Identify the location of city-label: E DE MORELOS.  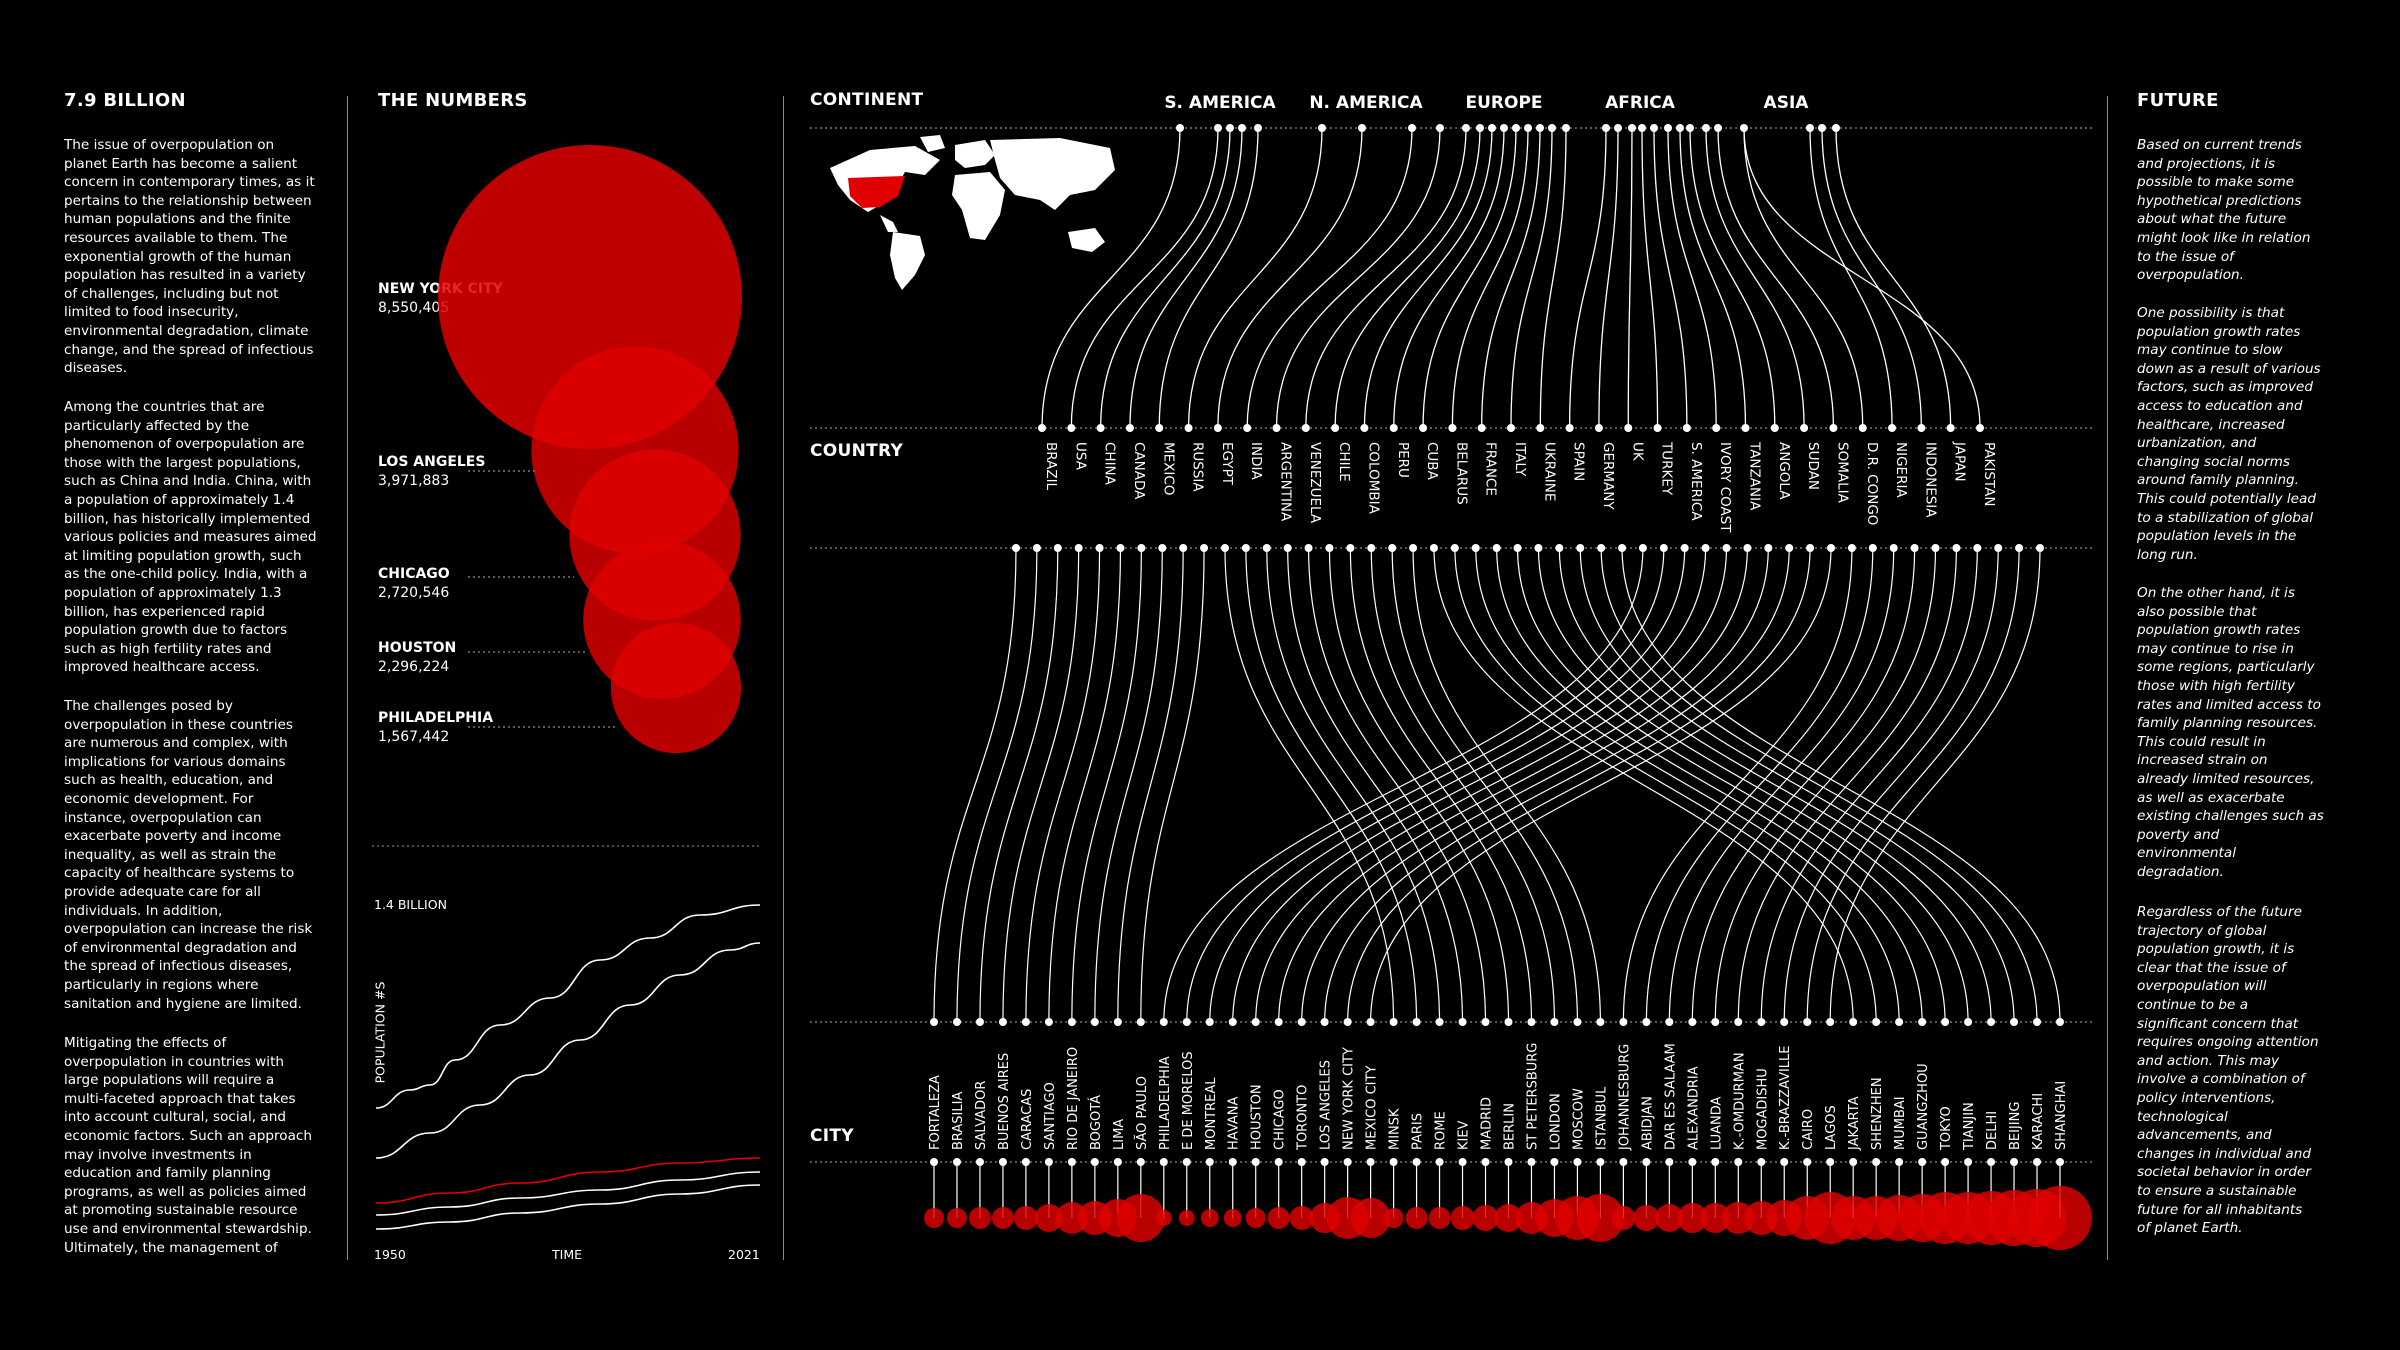
(1188, 1100).